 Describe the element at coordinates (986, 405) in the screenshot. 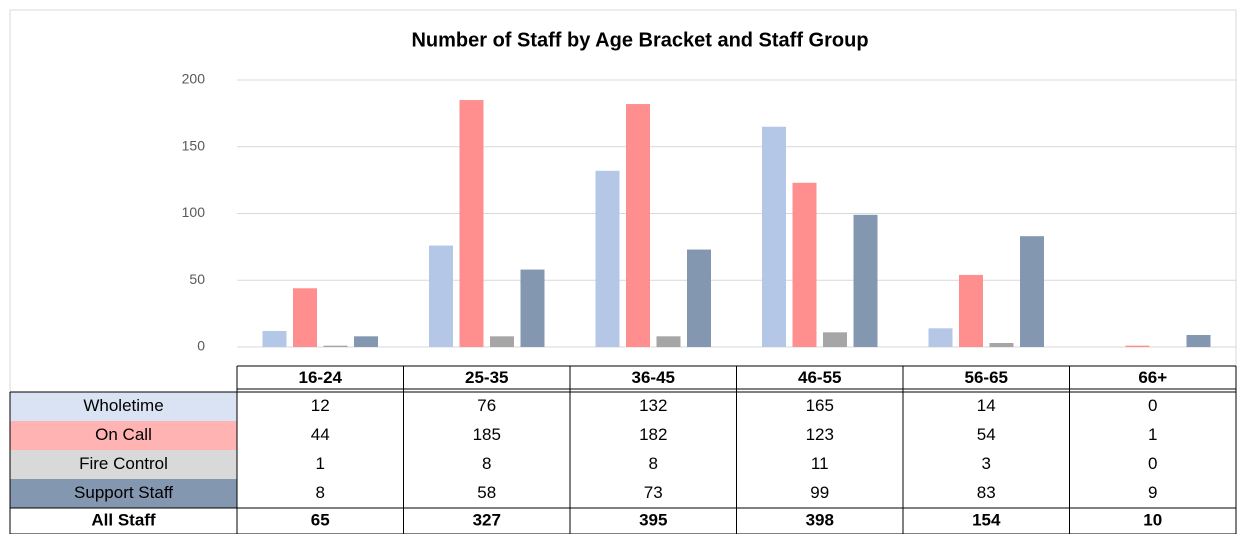

I see `table-value: 14` at that location.